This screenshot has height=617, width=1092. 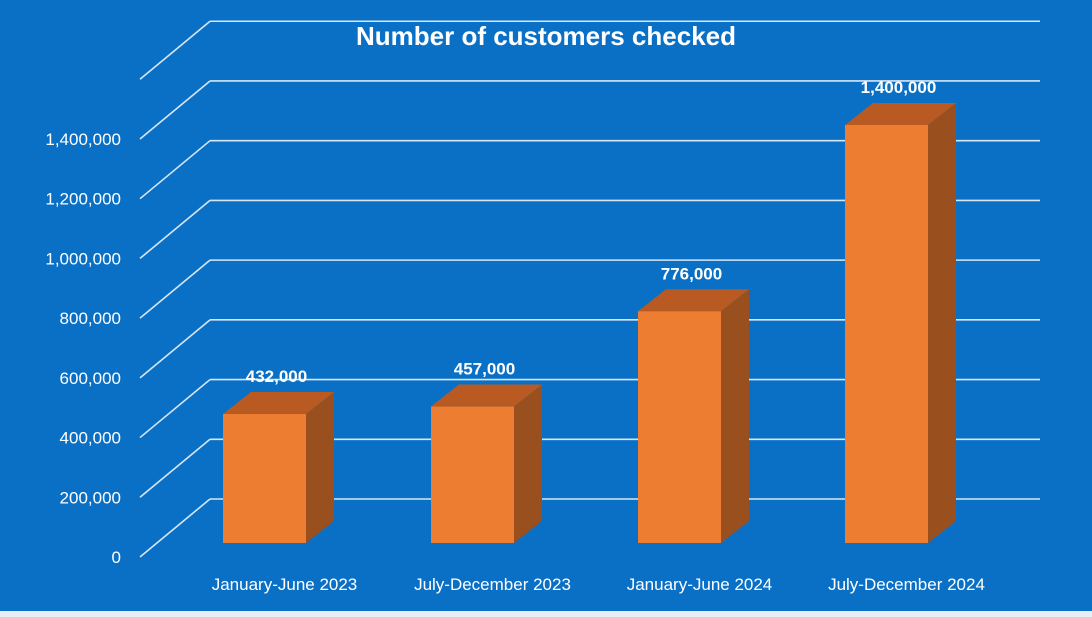 I want to click on y-tick-label: 200,000, so click(x=90, y=497).